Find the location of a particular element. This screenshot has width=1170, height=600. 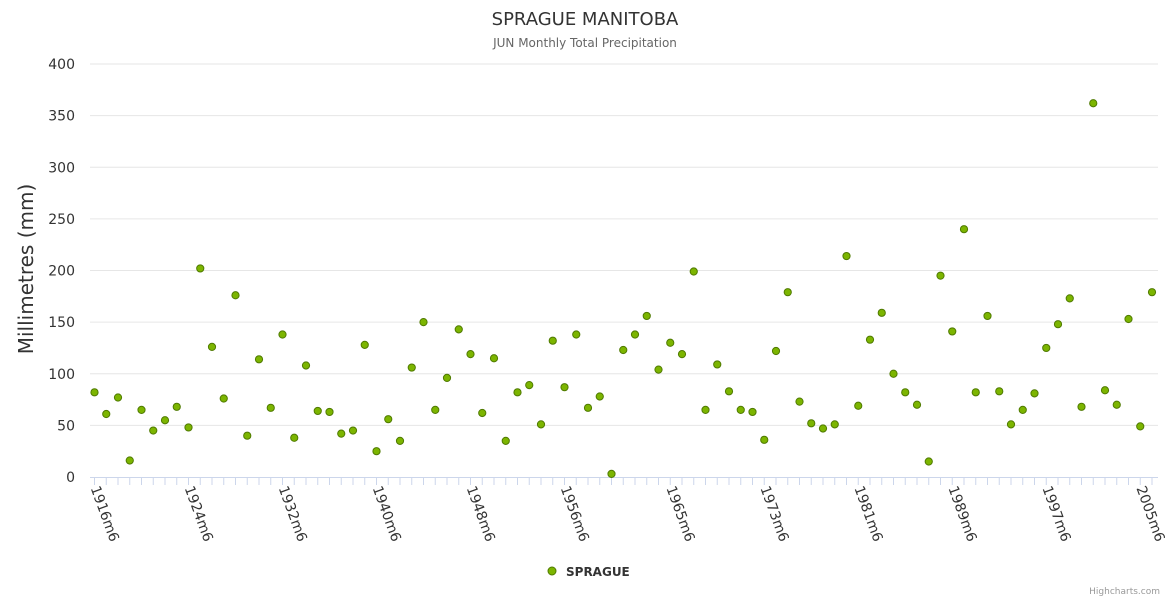

y-tick-label: 150 is located at coordinates (61, 323).